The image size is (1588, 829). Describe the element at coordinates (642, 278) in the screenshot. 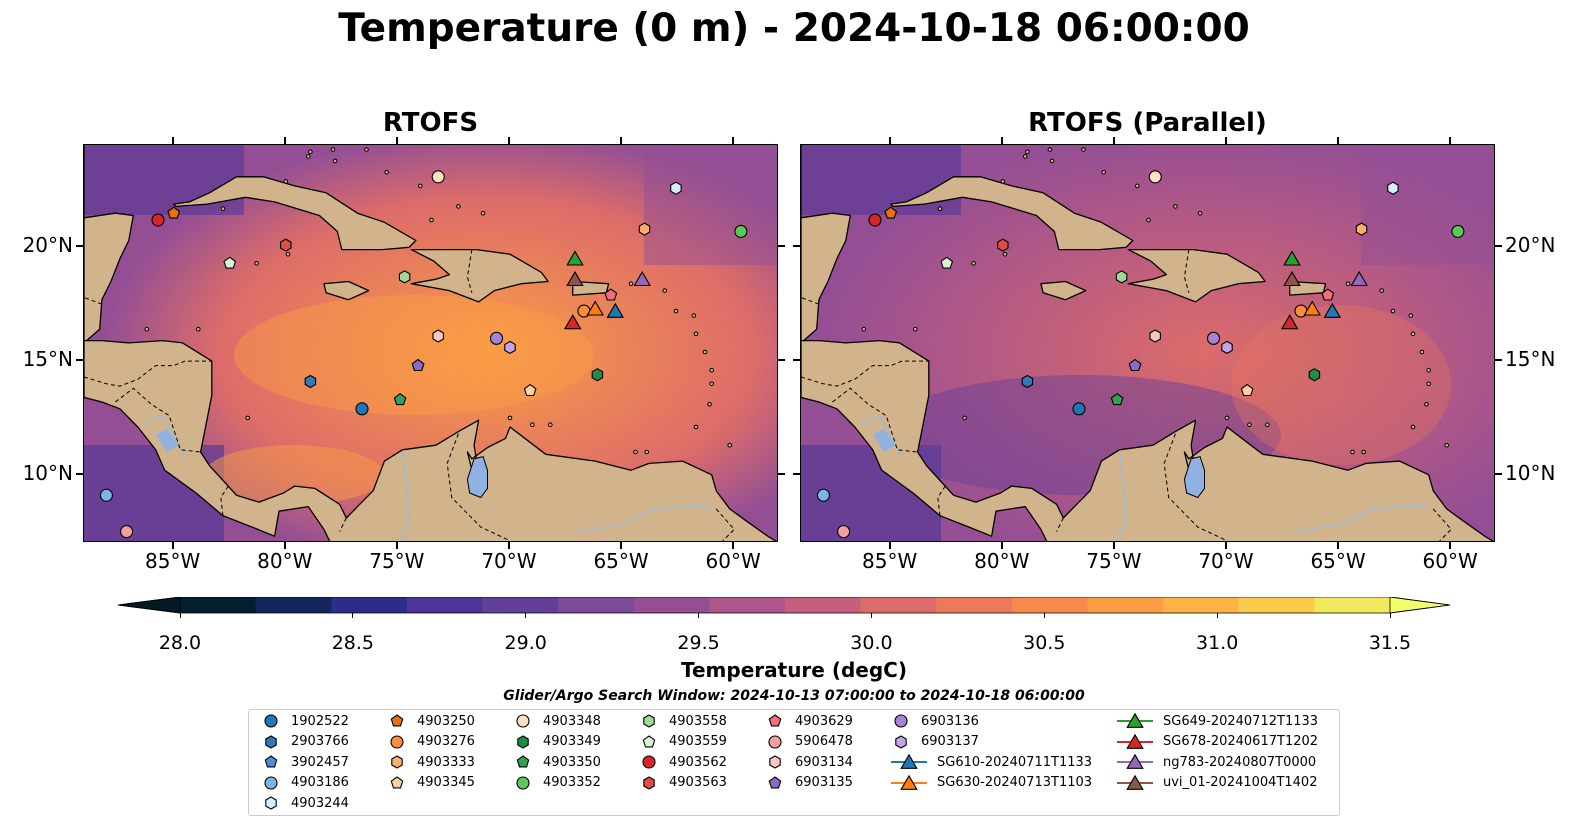

I see `marker-ng783-20240807T0000` at that location.